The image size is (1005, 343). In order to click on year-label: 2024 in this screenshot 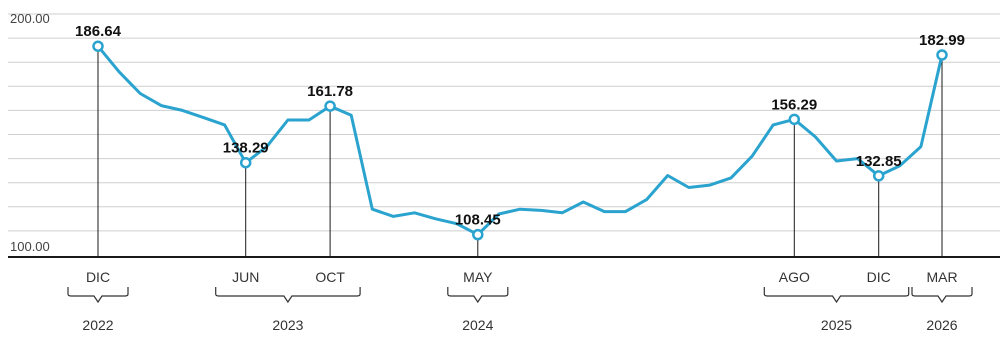, I will do `click(477, 325)`.